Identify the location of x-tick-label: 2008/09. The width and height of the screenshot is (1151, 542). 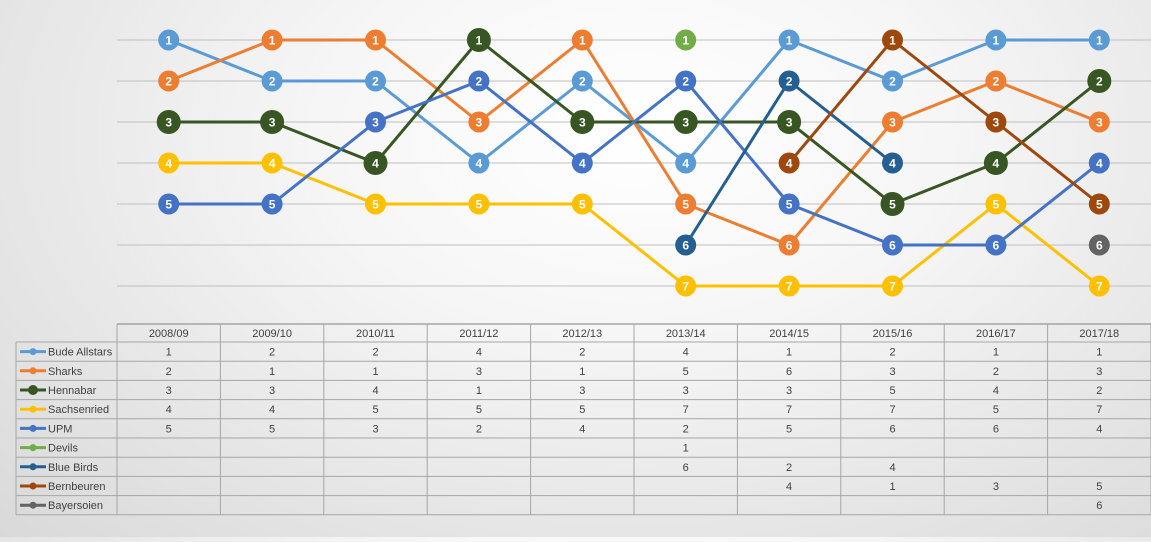
(169, 334).